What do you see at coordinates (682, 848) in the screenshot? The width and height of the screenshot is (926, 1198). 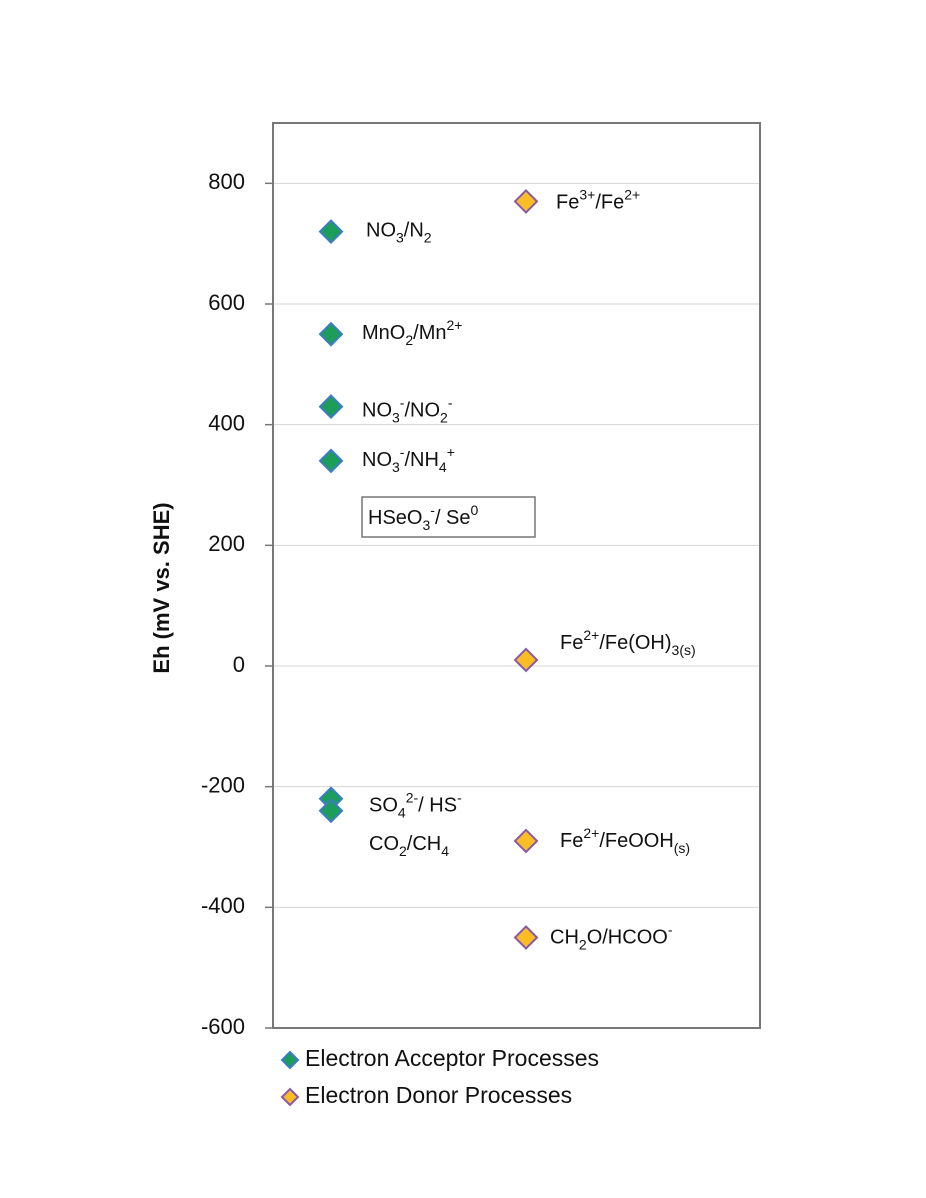 I see `label-part: (s)` at bounding box center [682, 848].